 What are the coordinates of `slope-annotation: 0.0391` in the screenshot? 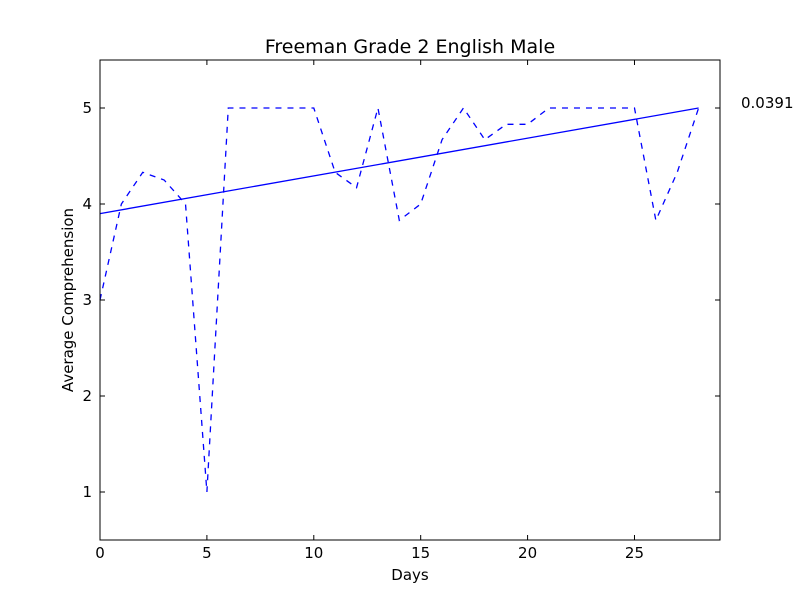 It's located at (767, 103).